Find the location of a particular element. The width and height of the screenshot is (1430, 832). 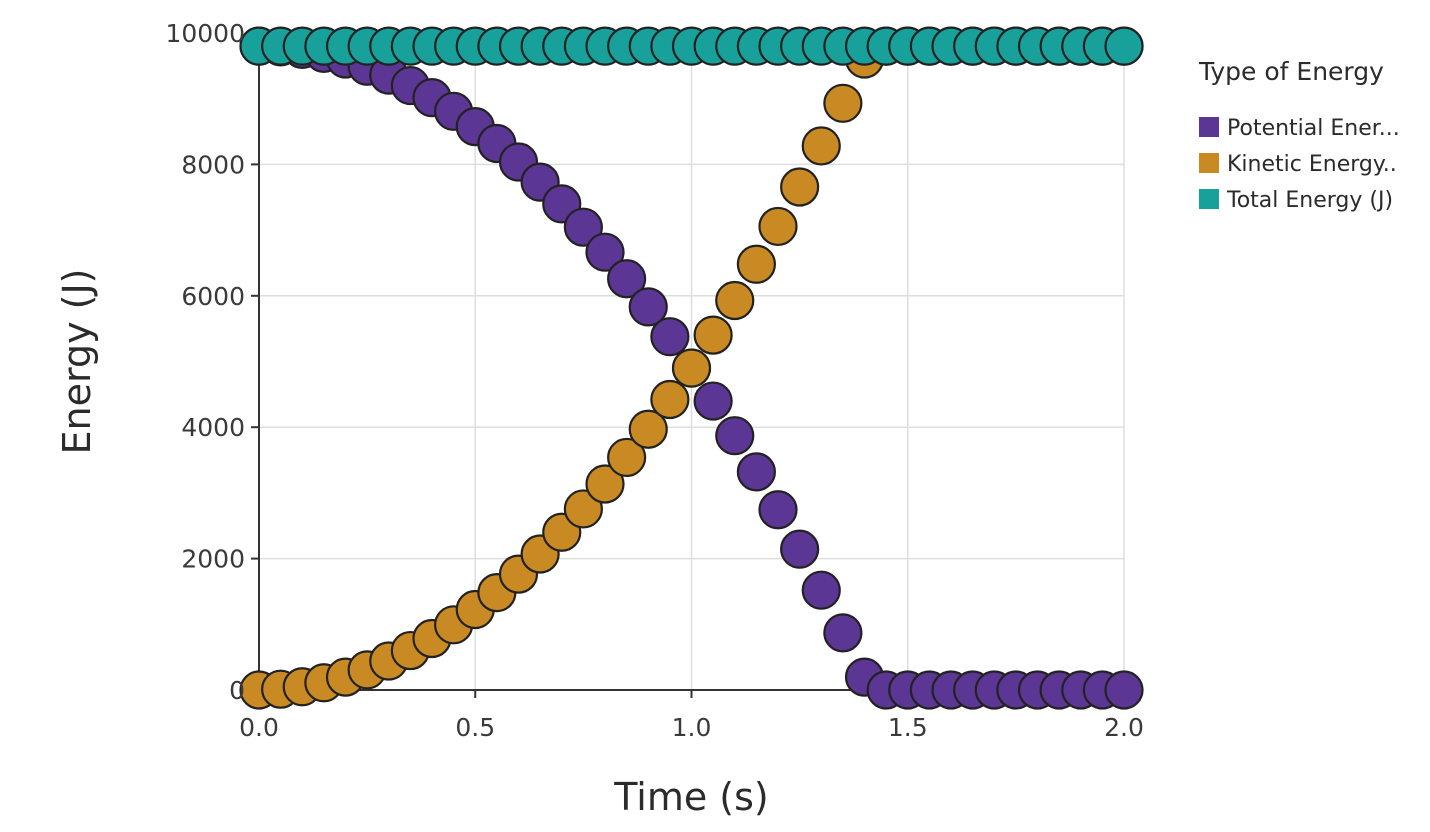

y-axis-title: Energy (J) is located at coordinates (77, 362).